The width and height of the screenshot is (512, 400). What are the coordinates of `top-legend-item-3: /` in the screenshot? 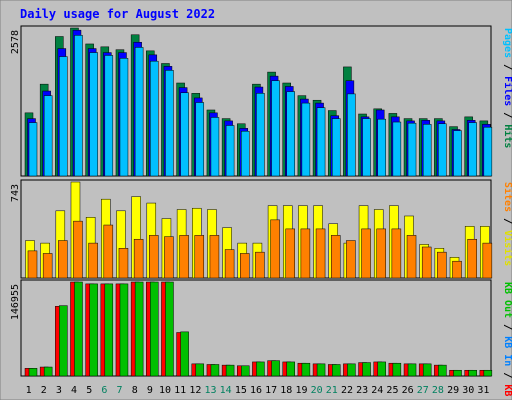 It's located at (507, 115).